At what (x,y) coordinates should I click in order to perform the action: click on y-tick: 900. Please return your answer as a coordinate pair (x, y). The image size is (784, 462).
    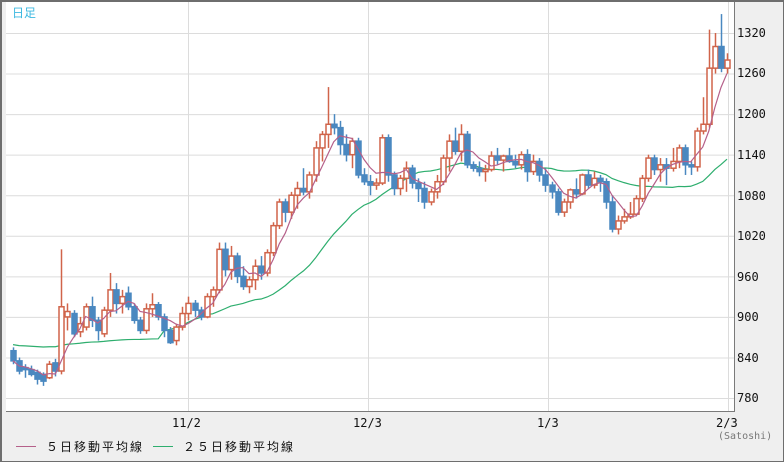
    Looking at the image, I should click on (748, 317).